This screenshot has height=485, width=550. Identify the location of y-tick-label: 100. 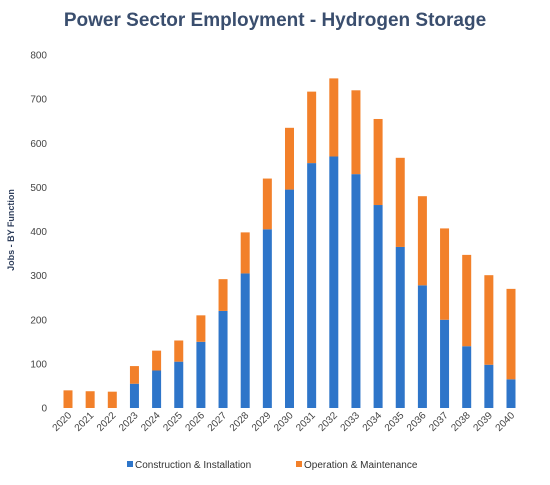
(38, 364).